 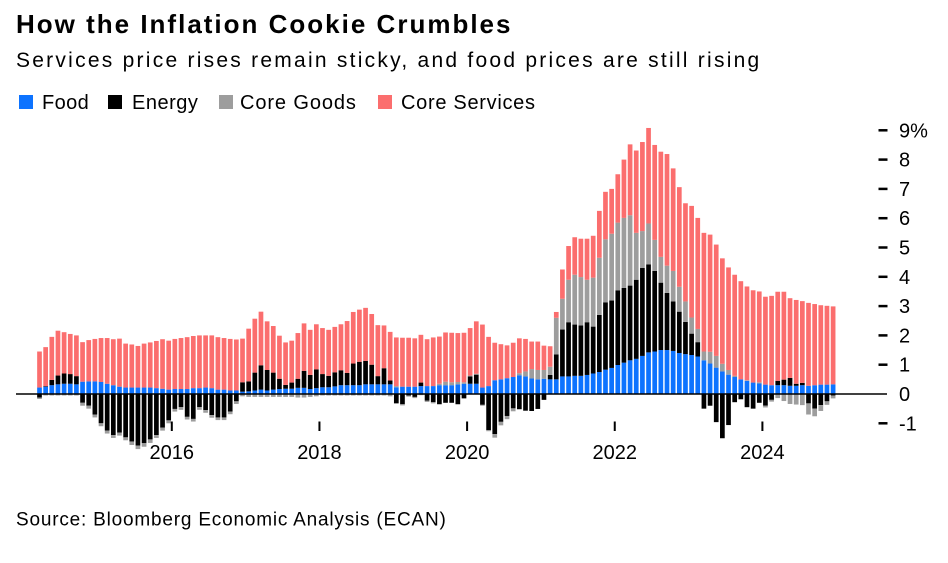 What do you see at coordinates (762, 453) in the screenshot?
I see `svg-text: 2024` at bounding box center [762, 453].